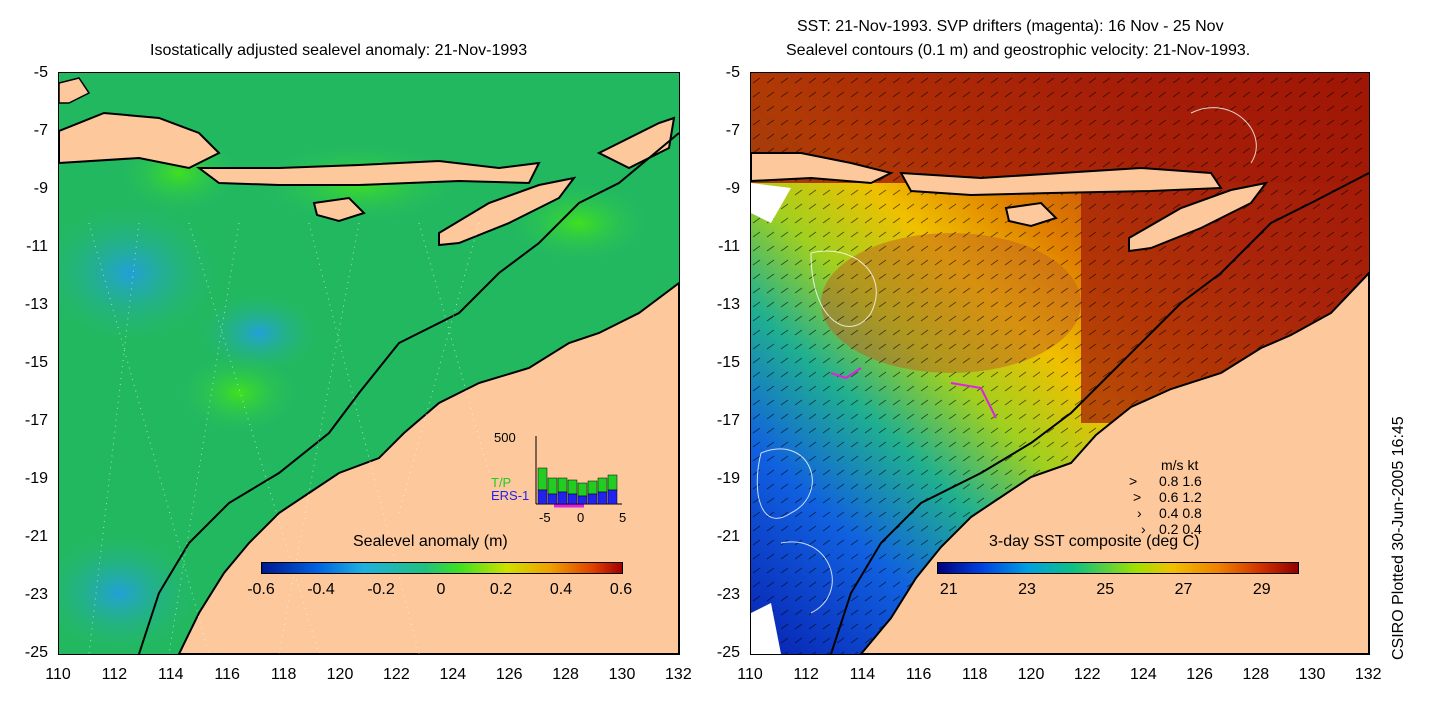 The width and height of the screenshot is (1440, 720). What do you see at coordinates (578, 472) in the screenshot?
I see `histogram-bars` at bounding box center [578, 472].